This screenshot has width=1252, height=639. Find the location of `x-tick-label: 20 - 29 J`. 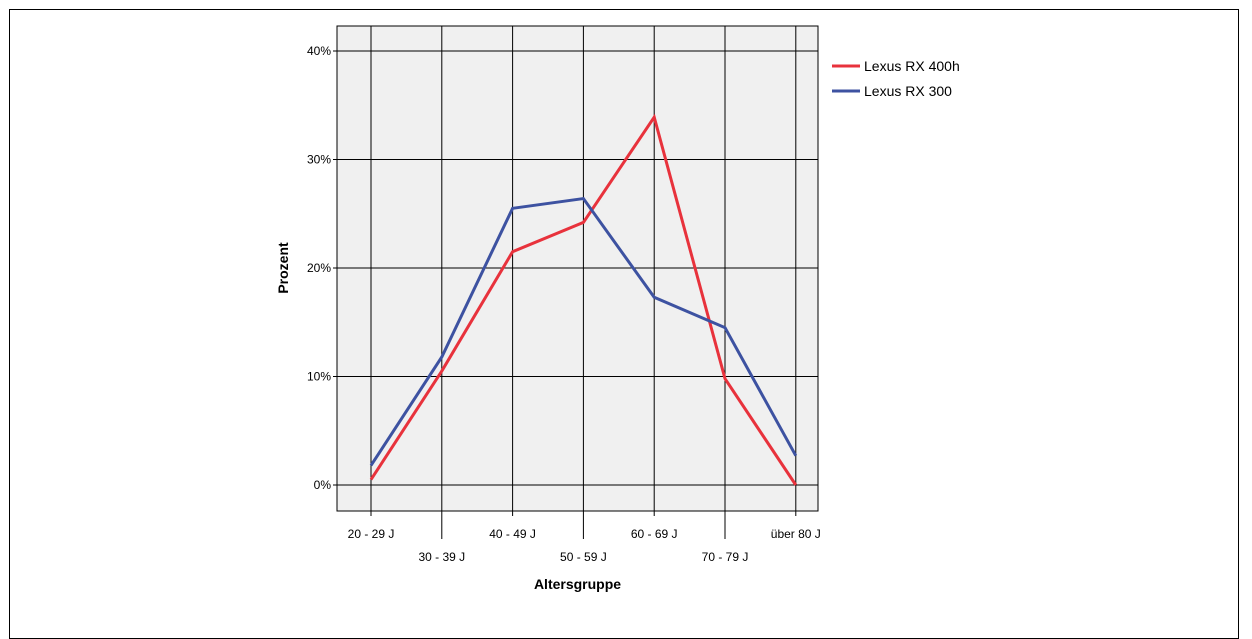

x-tick-label: 20 - 29 J is located at coordinates (371, 534).